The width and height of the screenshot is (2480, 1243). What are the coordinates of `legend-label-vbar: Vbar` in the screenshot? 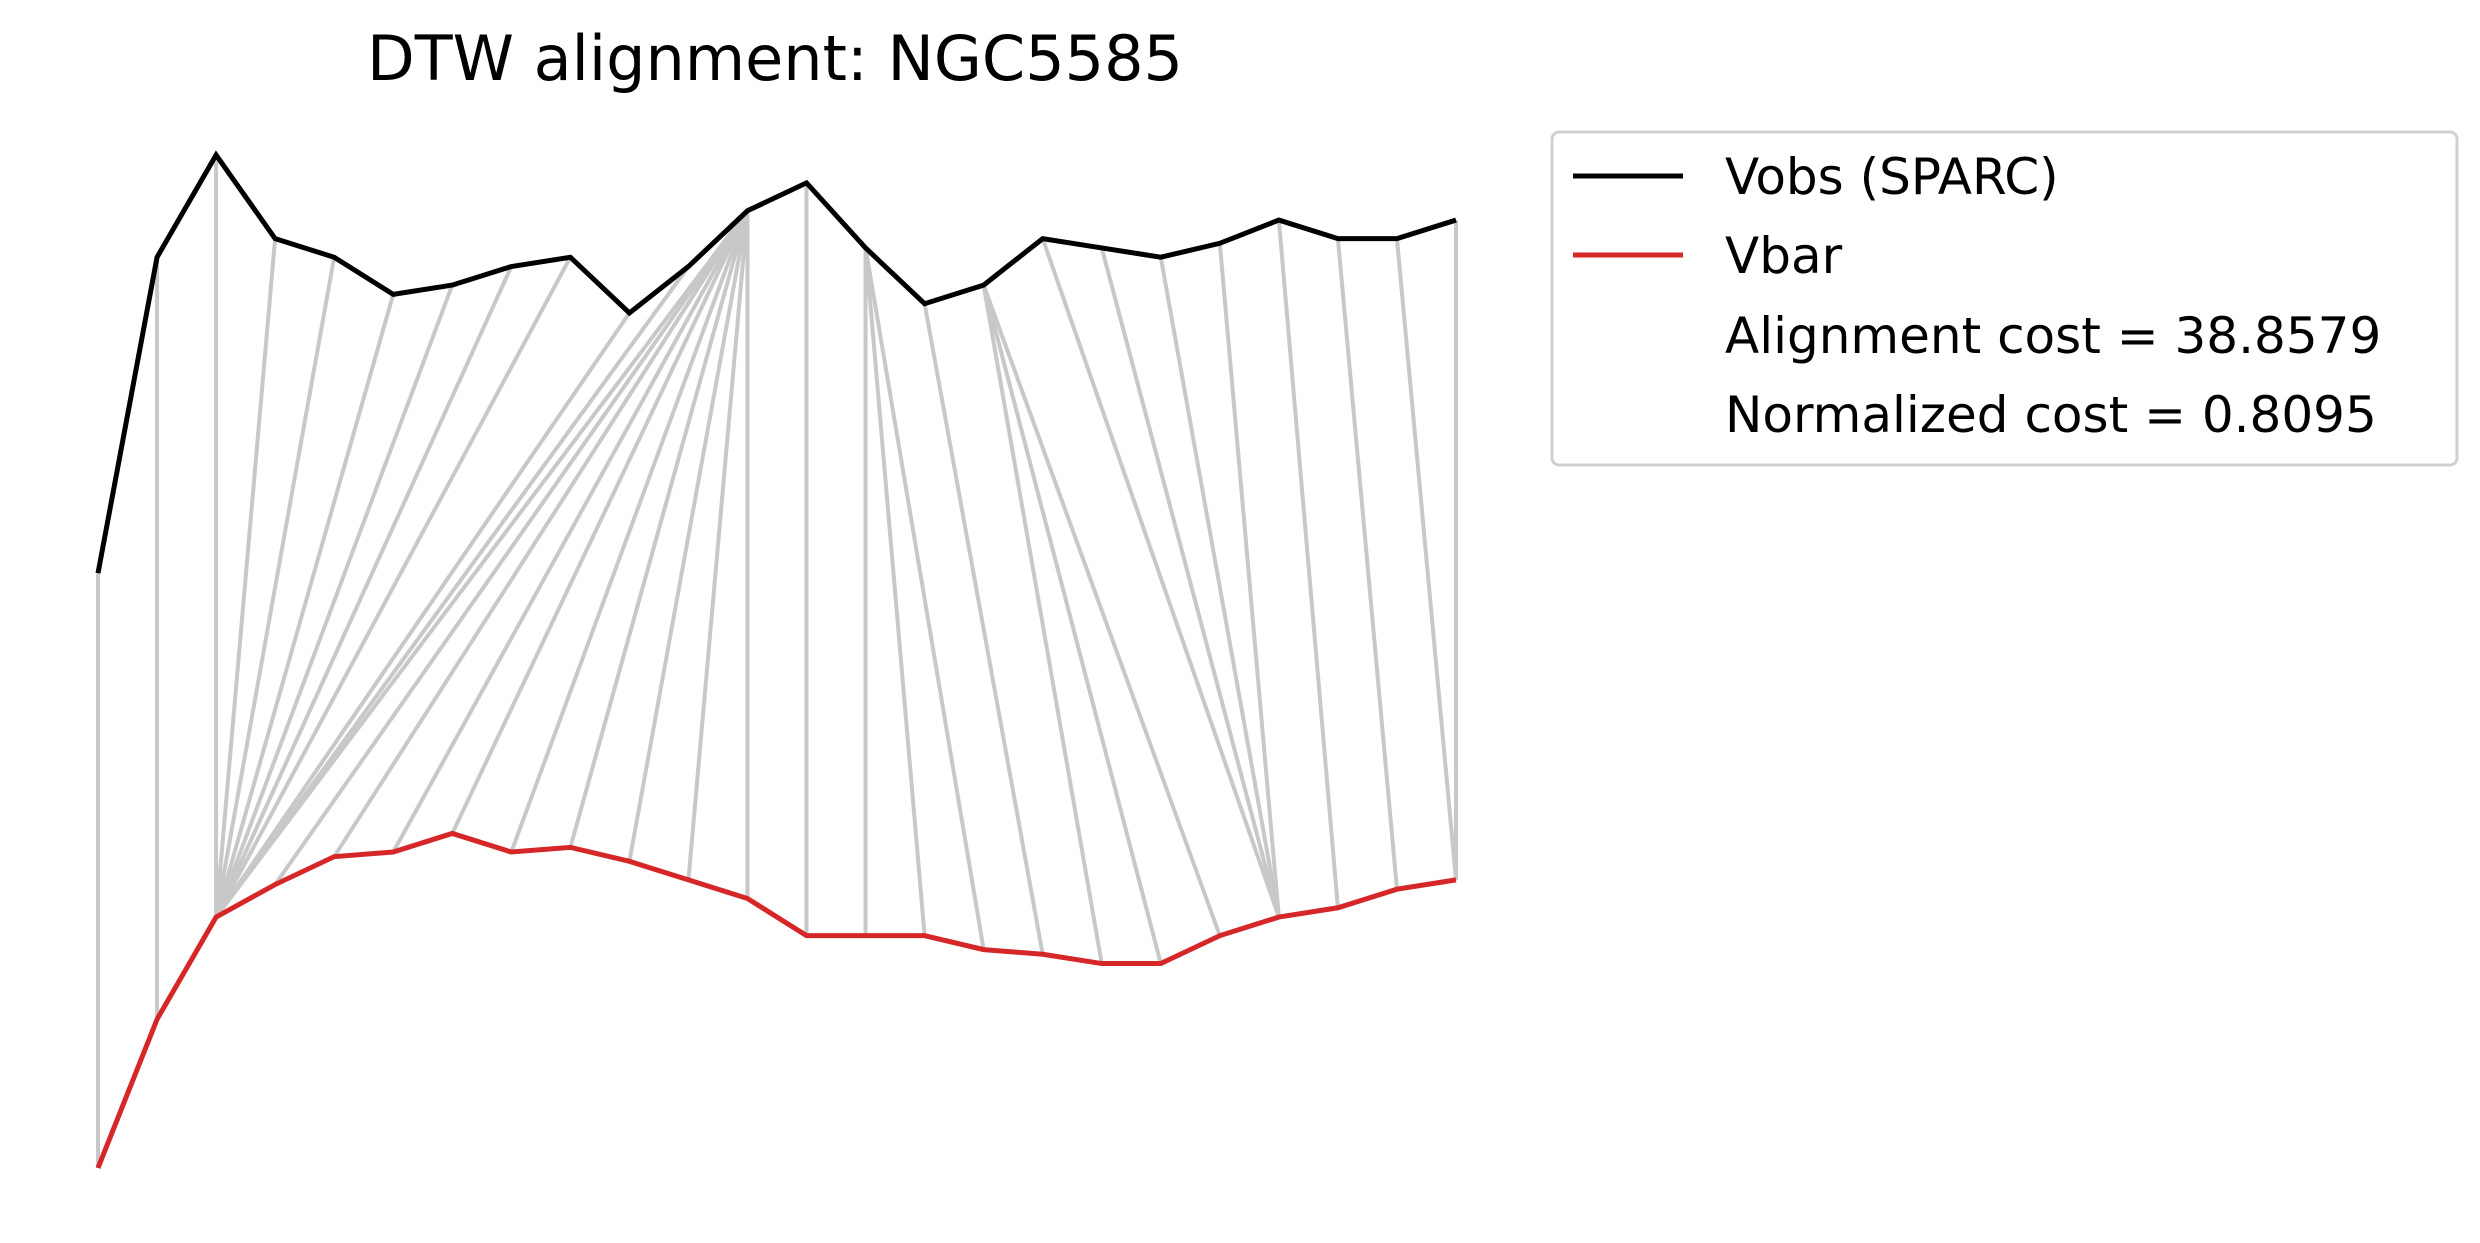 It's located at (1784, 256).